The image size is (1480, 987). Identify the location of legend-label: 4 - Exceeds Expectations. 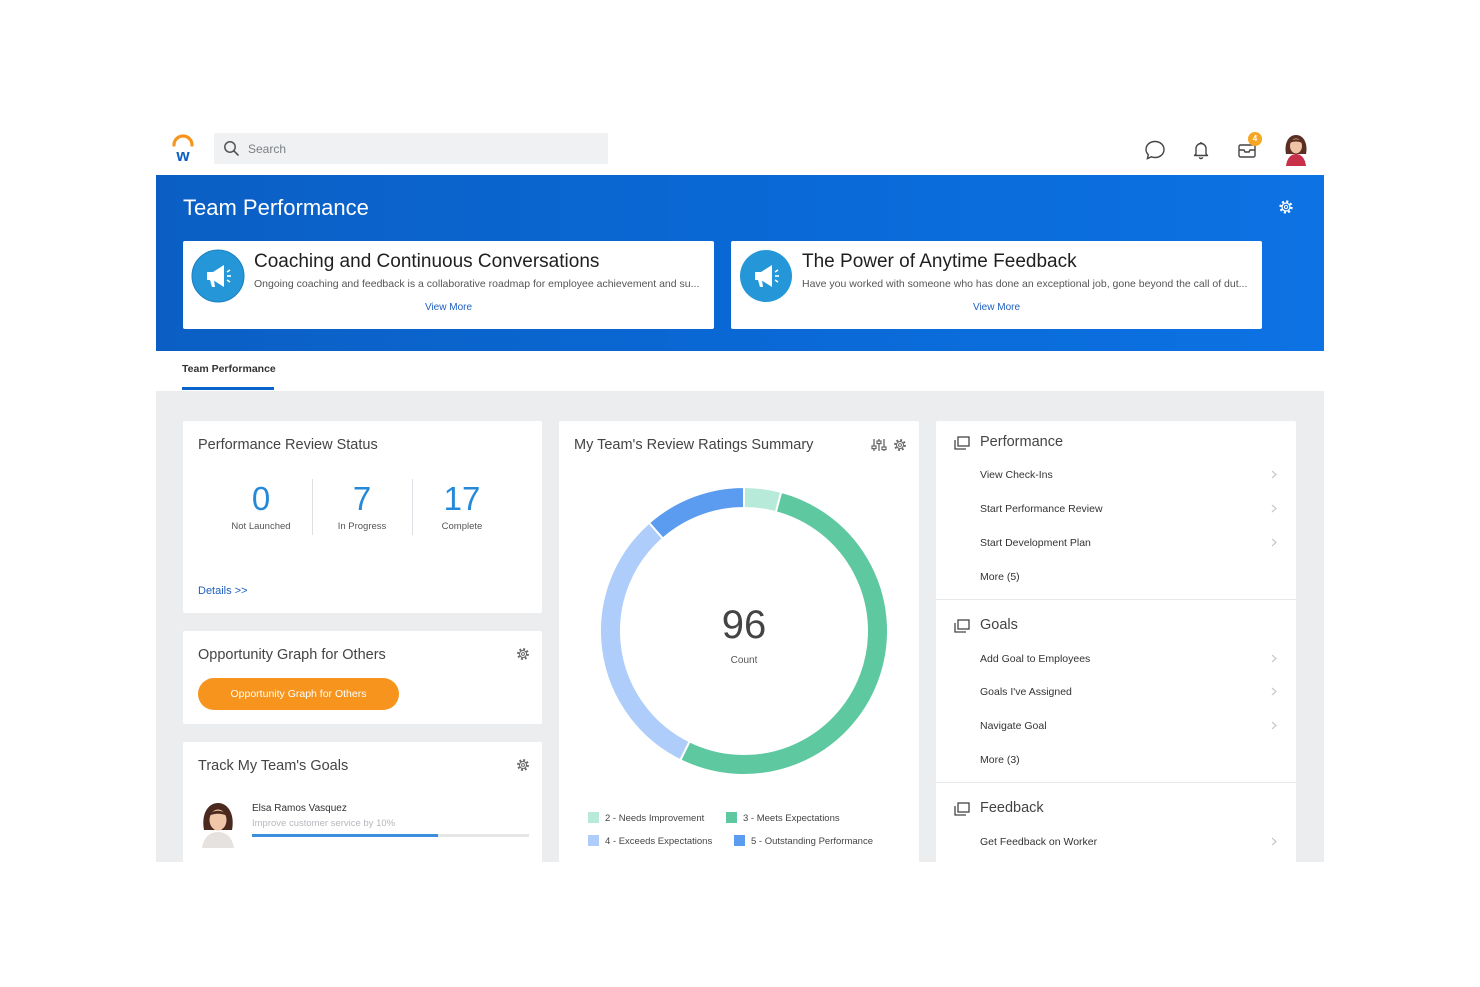
(659, 841).